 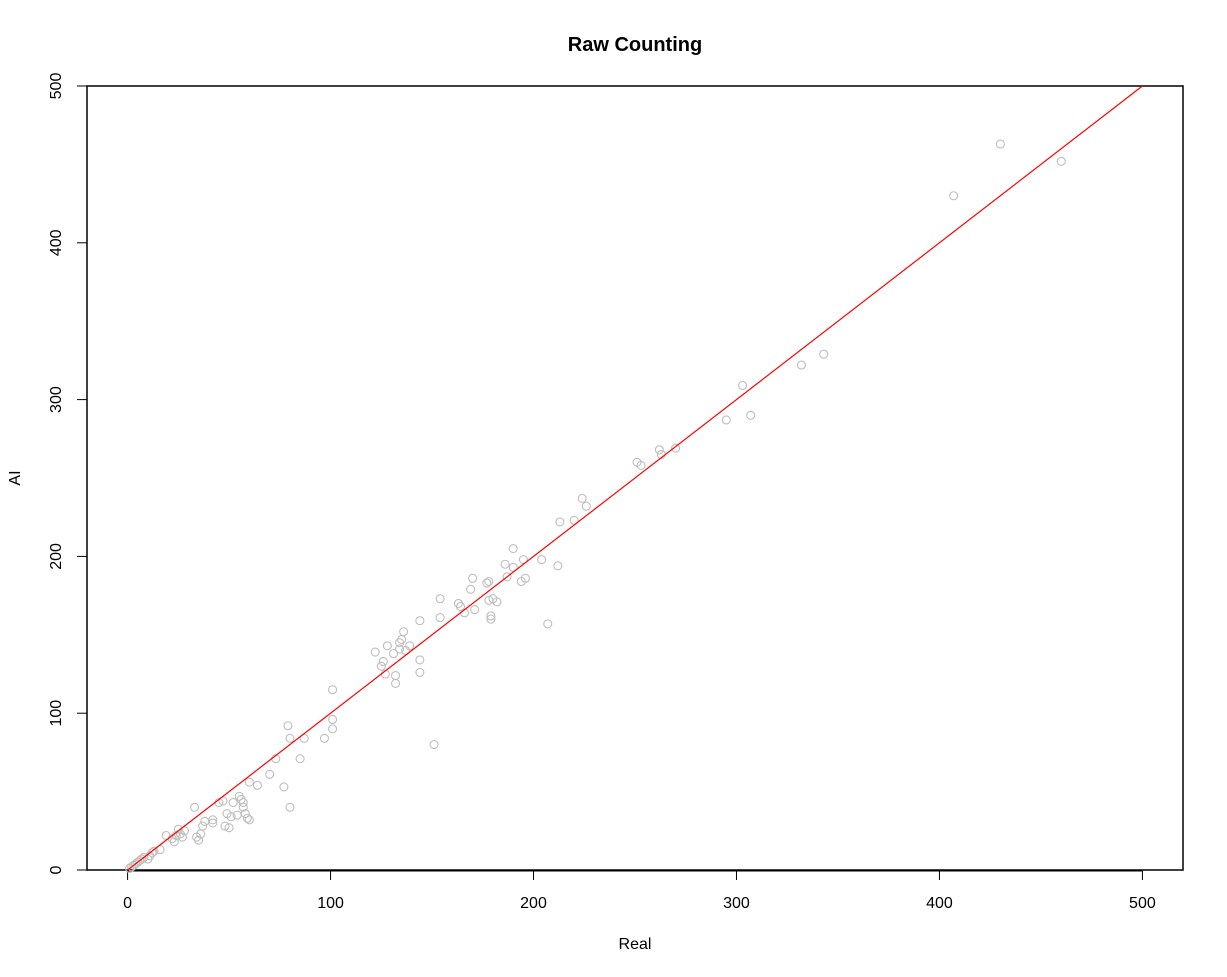 What do you see at coordinates (1142, 903) in the screenshot?
I see `x-tick-label: 500` at bounding box center [1142, 903].